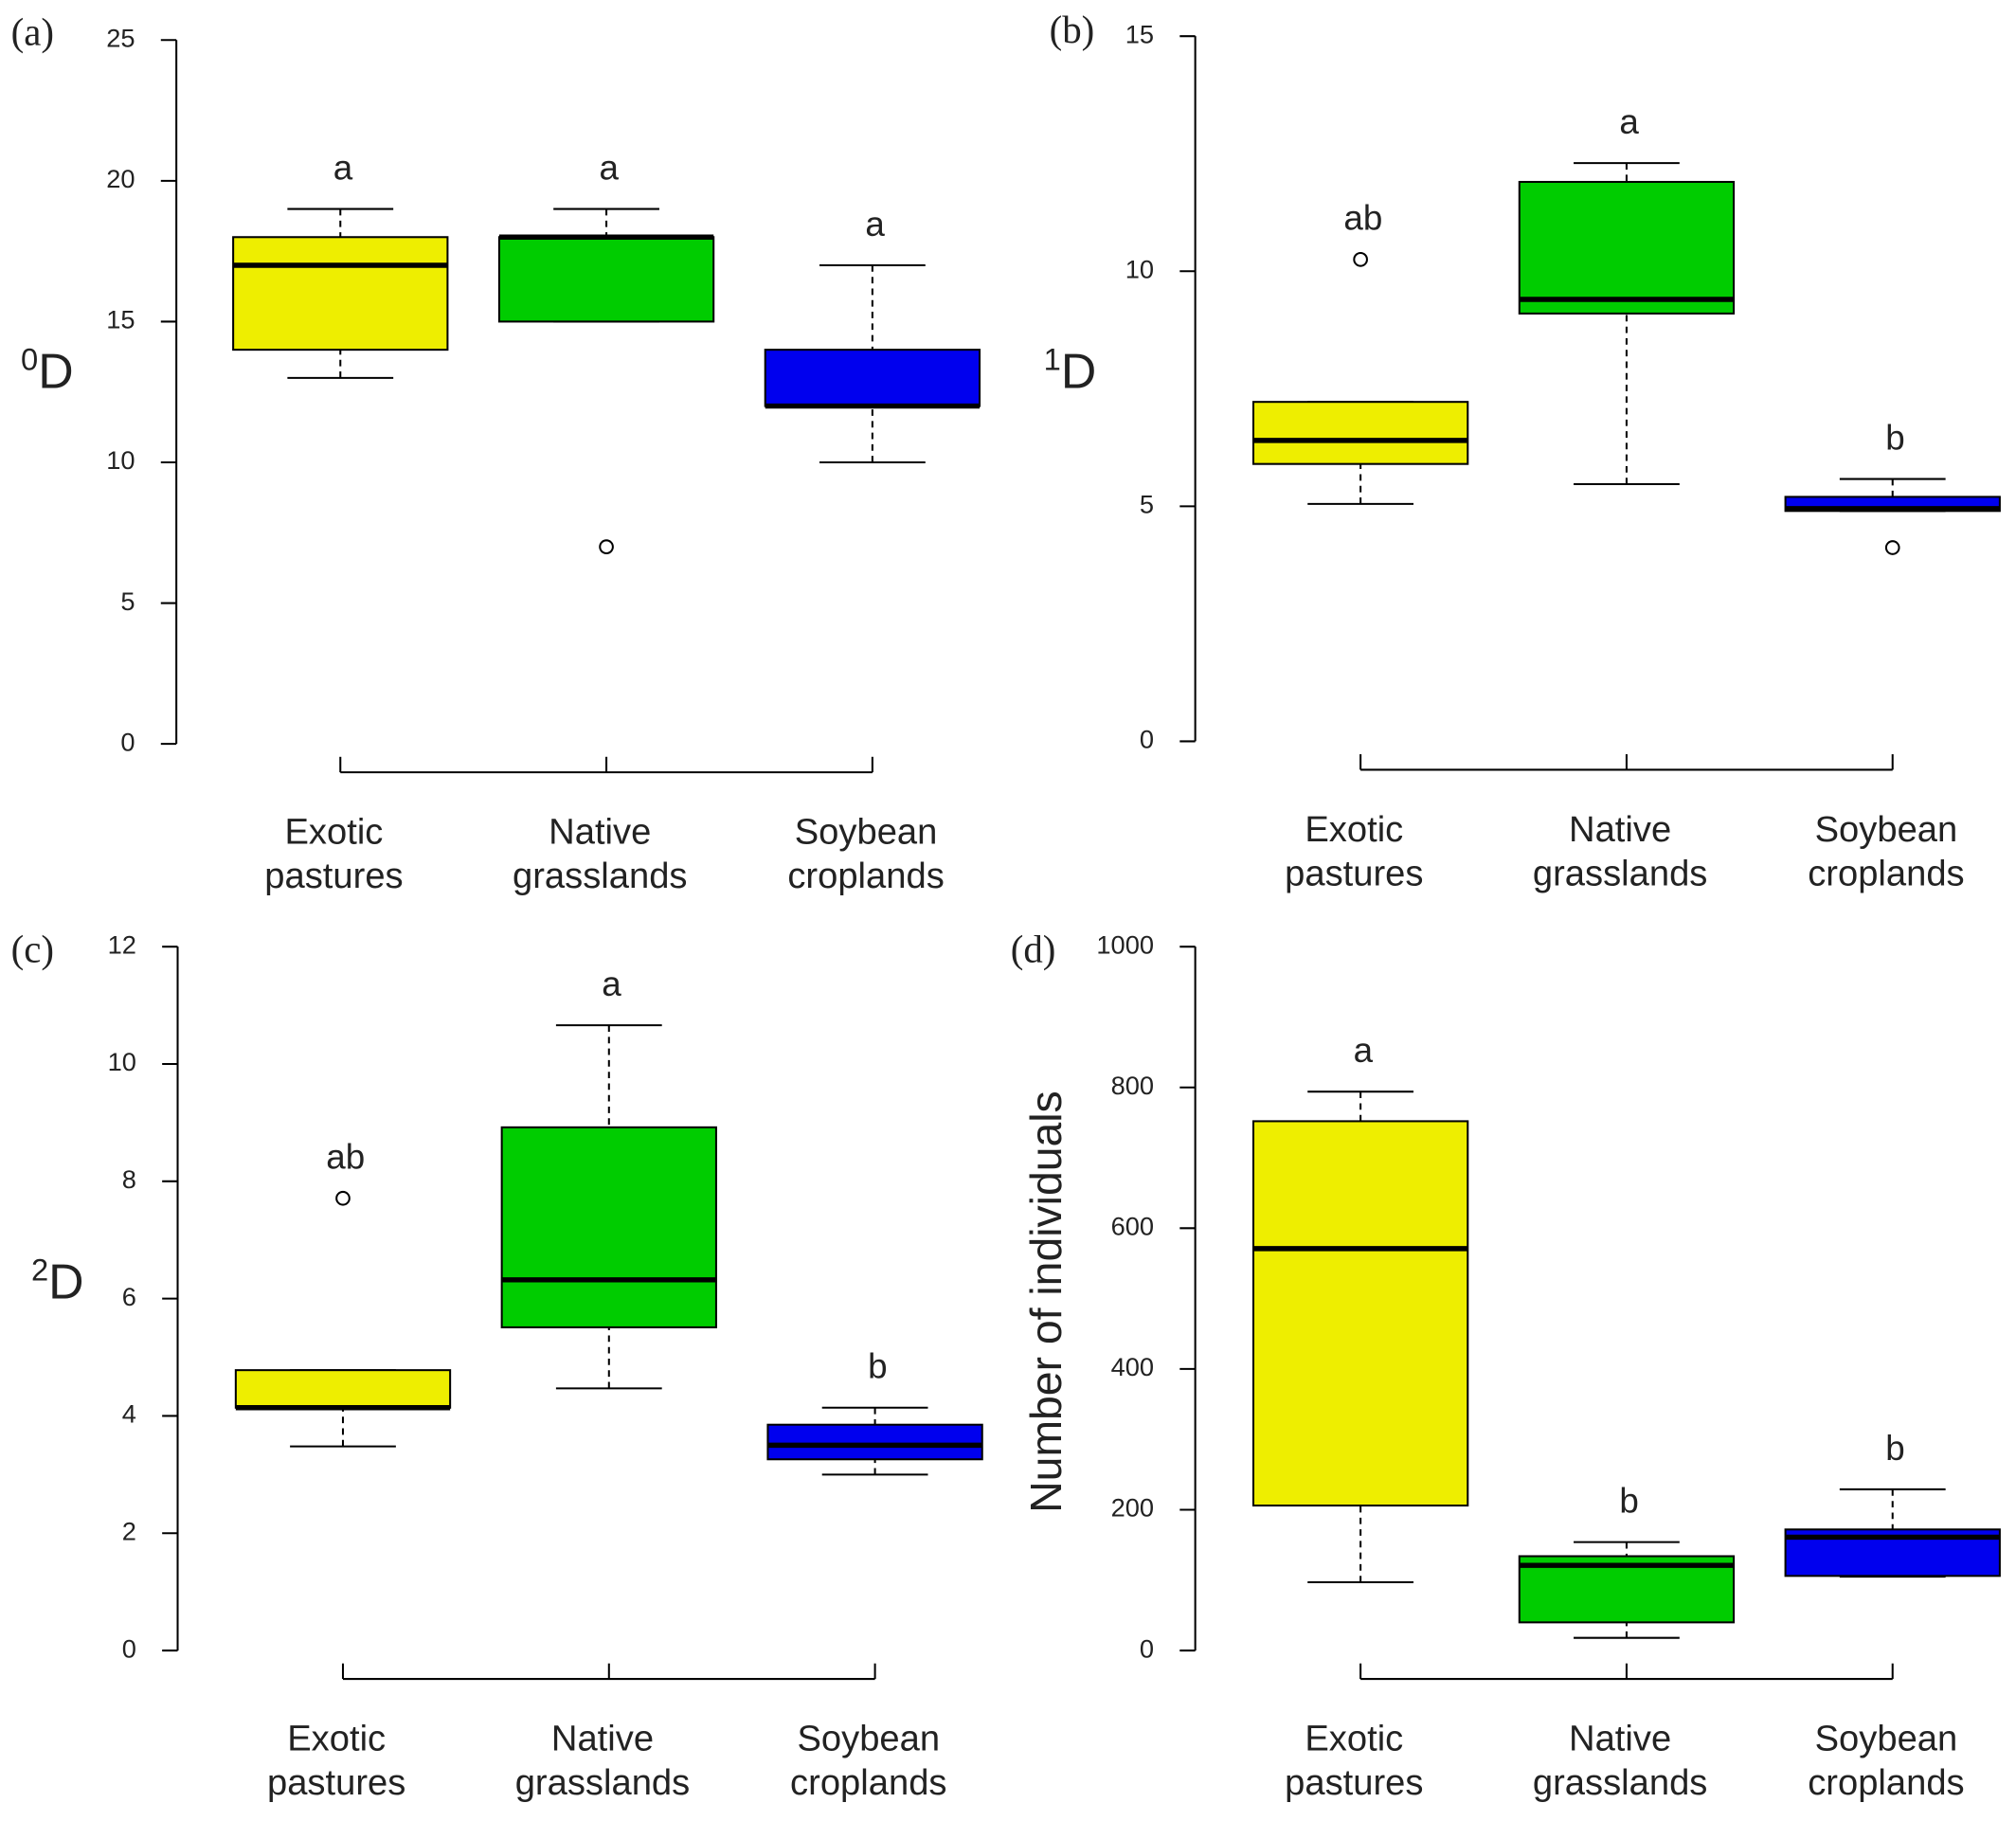  What do you see at coordinates (32, 949) in the screenshot?
I see `panel-label: (c)` at bounding box center [32, 949].